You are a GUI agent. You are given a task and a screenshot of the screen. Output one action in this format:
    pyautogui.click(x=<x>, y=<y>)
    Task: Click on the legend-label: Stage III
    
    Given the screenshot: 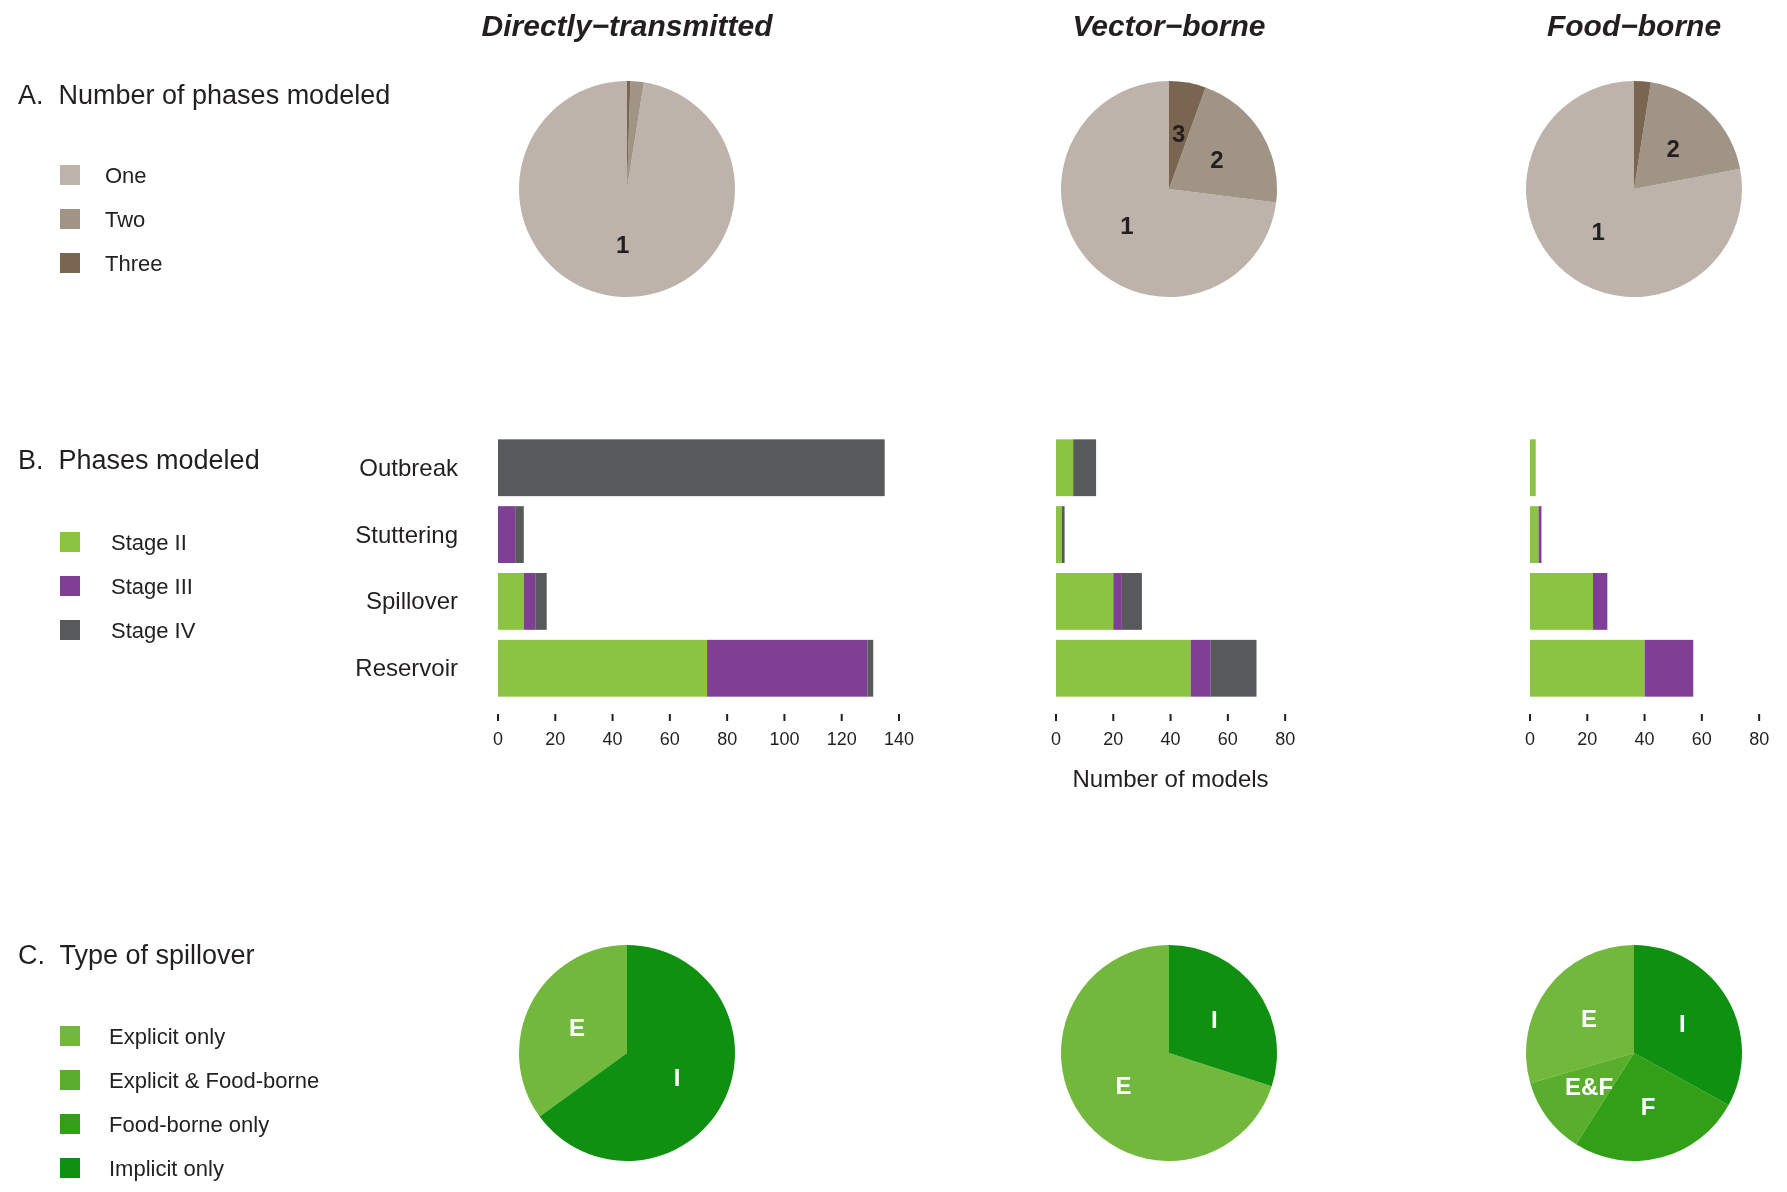 What is the action you would take?
    pyautogui.click(x=152, y=586)
    